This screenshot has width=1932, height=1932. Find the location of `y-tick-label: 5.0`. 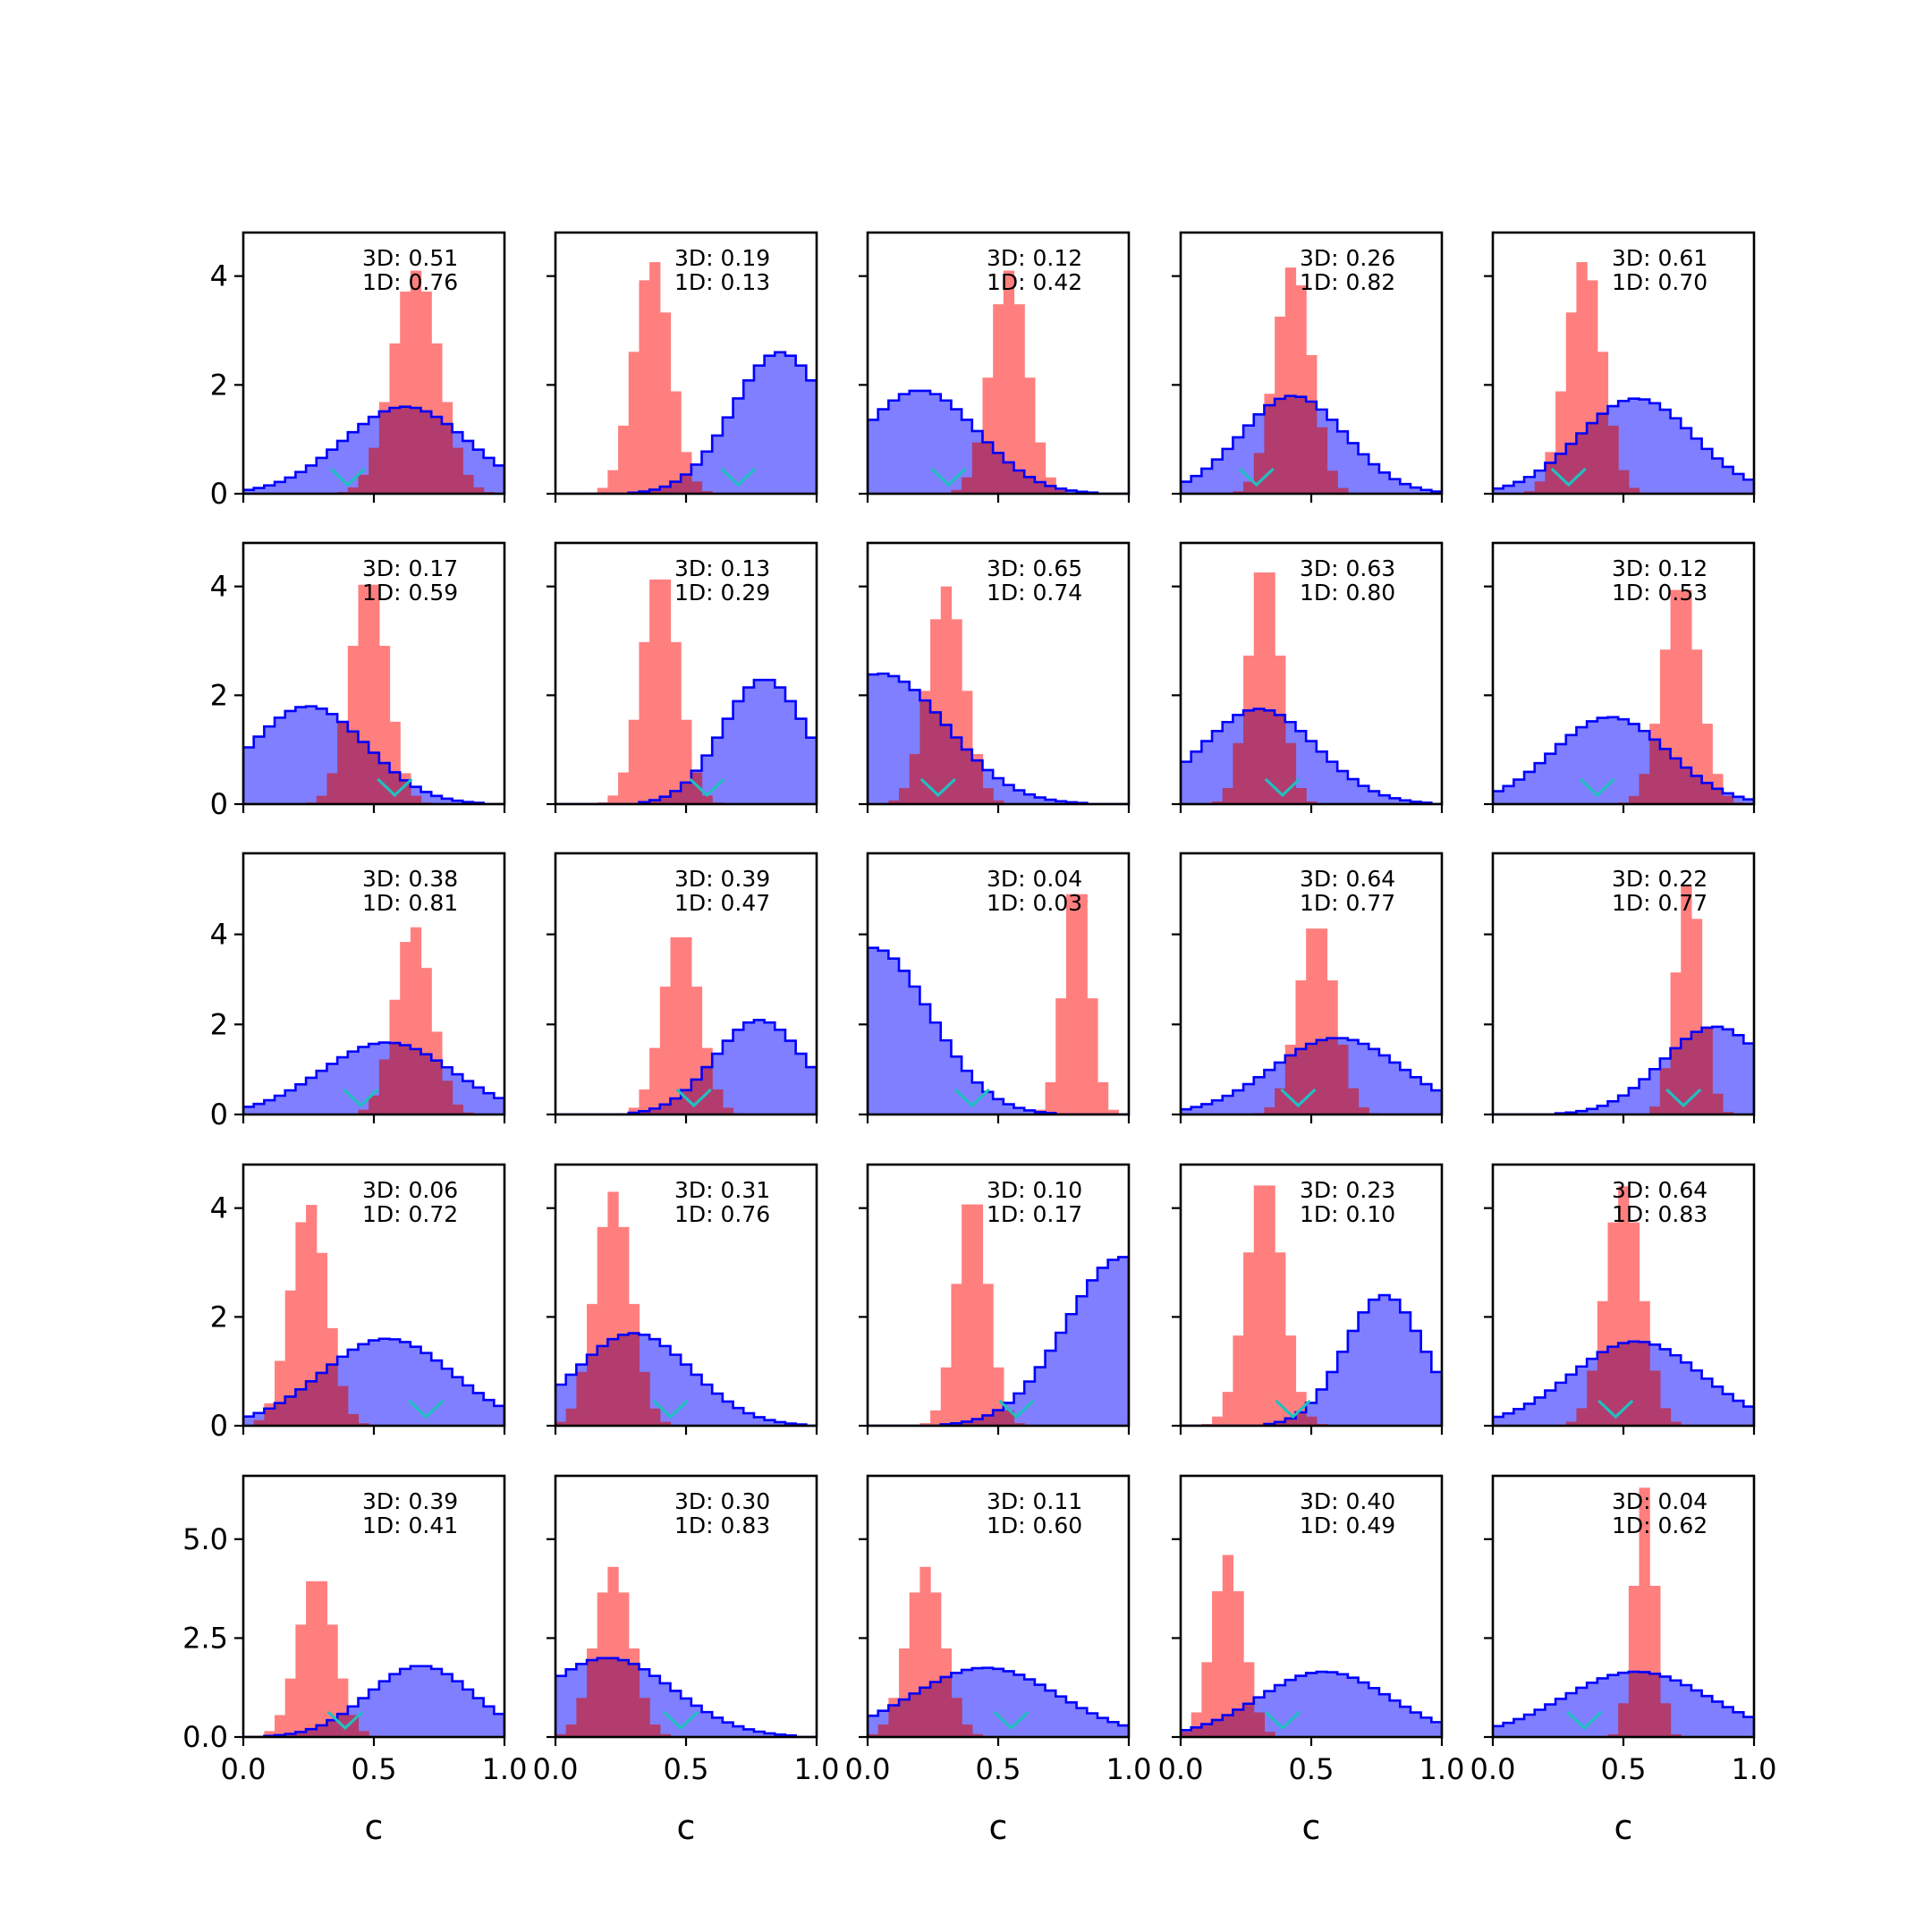

y-tick-label: 5.0 is located at coordinates (205, 1539).